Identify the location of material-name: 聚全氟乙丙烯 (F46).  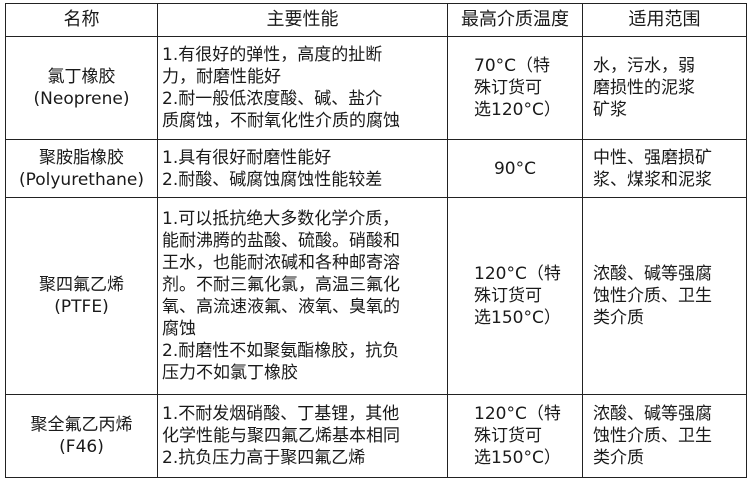
(81, 436).